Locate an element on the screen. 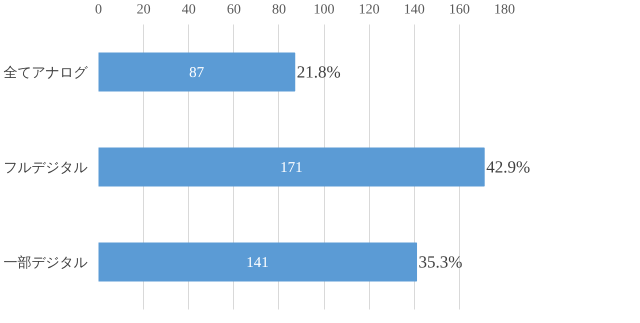 The image size is (640, 323). x-tick-label: 140 is located at coordinates (414, 10).